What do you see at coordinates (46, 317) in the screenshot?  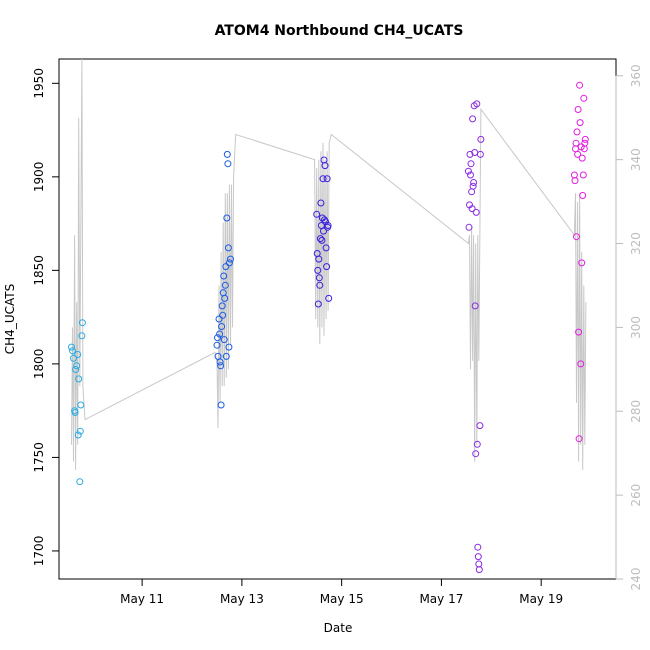 I see `y-axis: 1700 1750 1800 1850 1900 1950` at bounding box center [46, 317].